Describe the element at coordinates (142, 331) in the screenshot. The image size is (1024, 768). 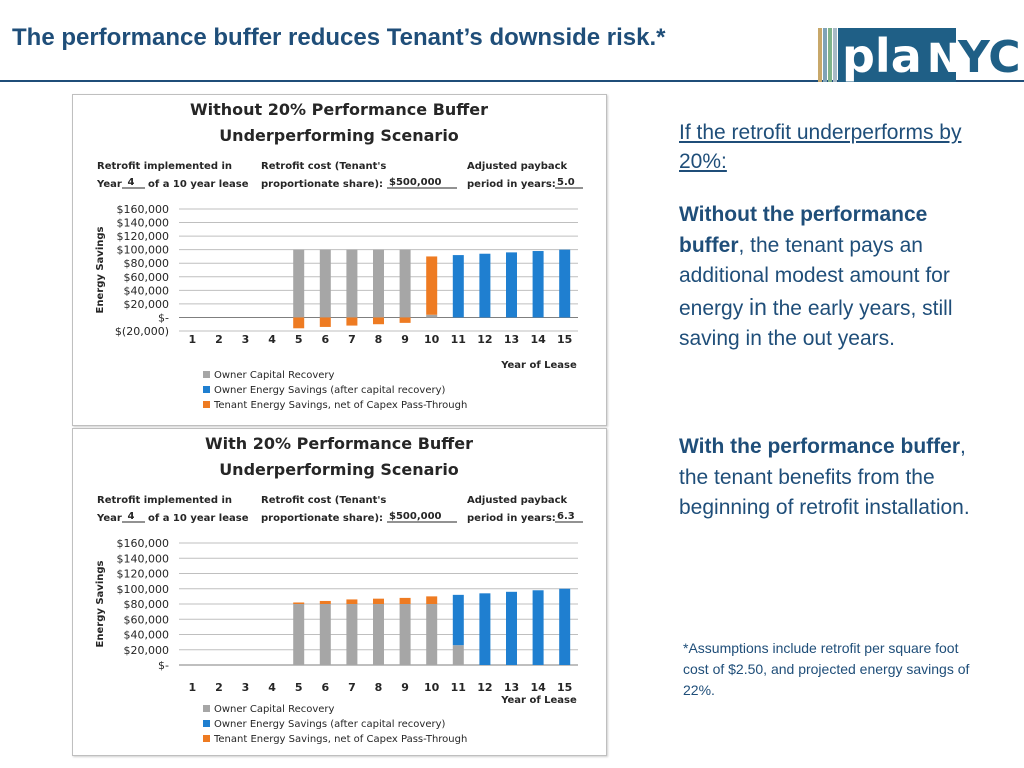
I see `y-tick-label: $(20,000)` at that location.